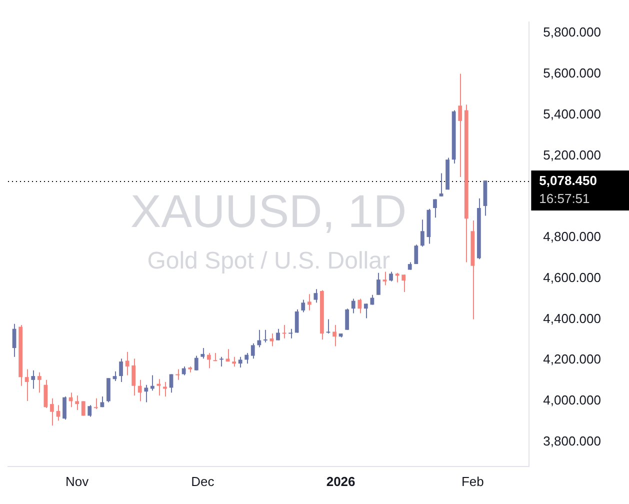 Image resolution: width=629 pixels, height=504 pixels. I want to click on x-tick-label: Nov, so click(78, 481).